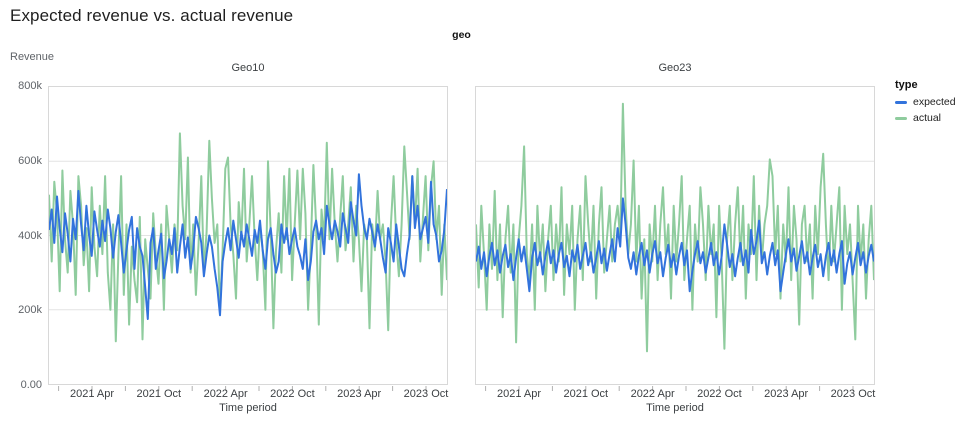  What do you see at coordinates (248, 68) in the screenshot?
I see `panel-title-geo10: Geo10` at bounding box center [248, 68].